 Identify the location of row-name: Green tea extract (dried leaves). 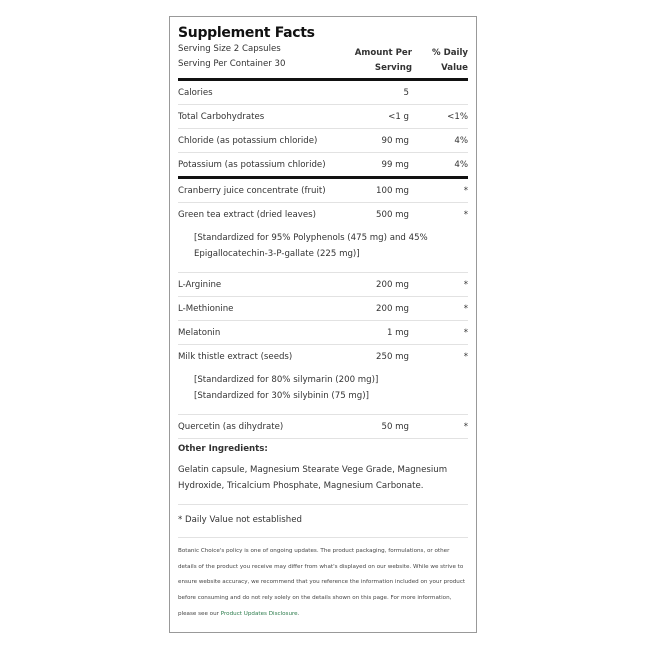
(247, 214).